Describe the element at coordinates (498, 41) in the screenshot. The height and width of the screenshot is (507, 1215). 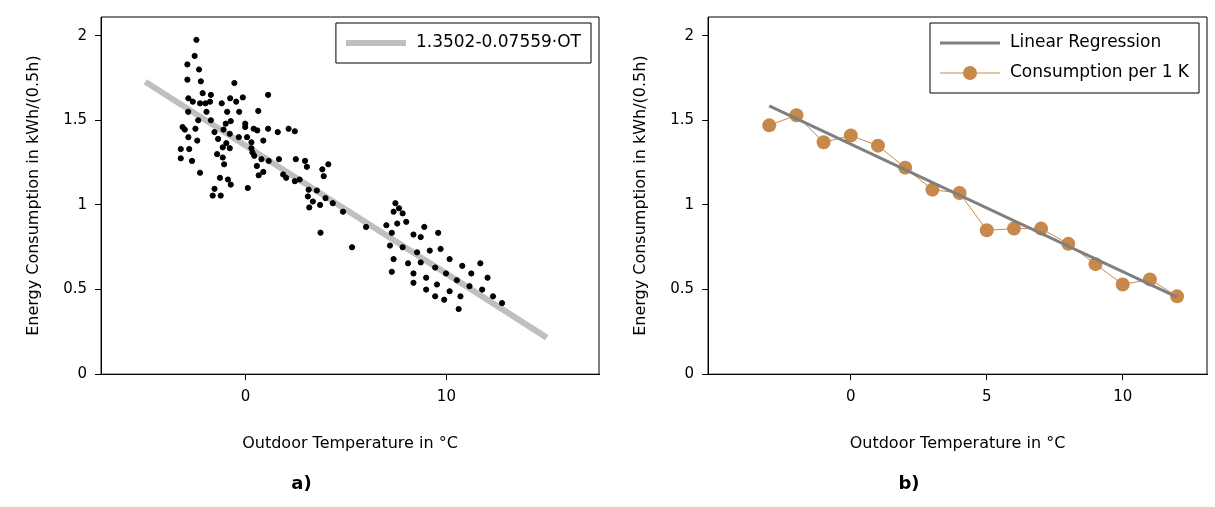
I see `legend-label: 1.3502-0.07559·OT` at that location.